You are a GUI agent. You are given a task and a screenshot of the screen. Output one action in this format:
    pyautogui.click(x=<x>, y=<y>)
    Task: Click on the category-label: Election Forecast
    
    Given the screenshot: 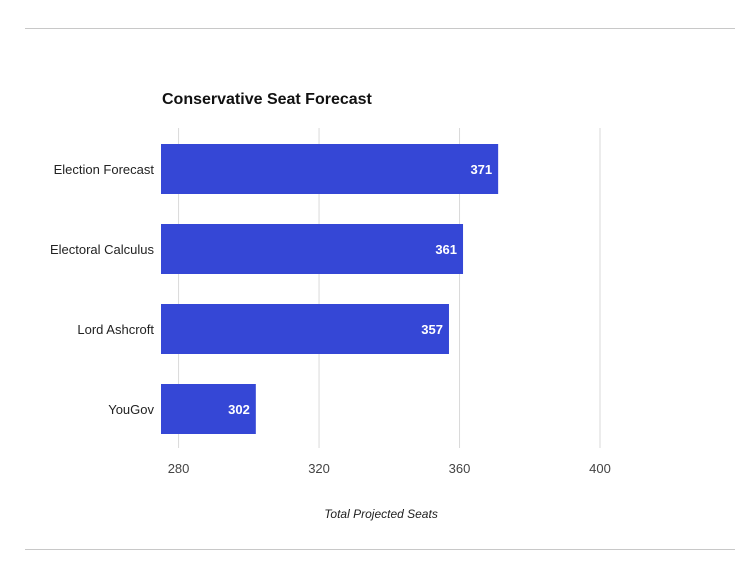 What is the action you would take?
    pyautogui.click(x=104, y=169)
    